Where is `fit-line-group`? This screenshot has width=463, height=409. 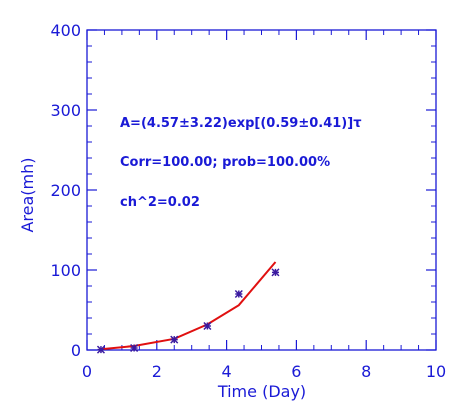 fit-line-group is located at coordinates (188, 306).